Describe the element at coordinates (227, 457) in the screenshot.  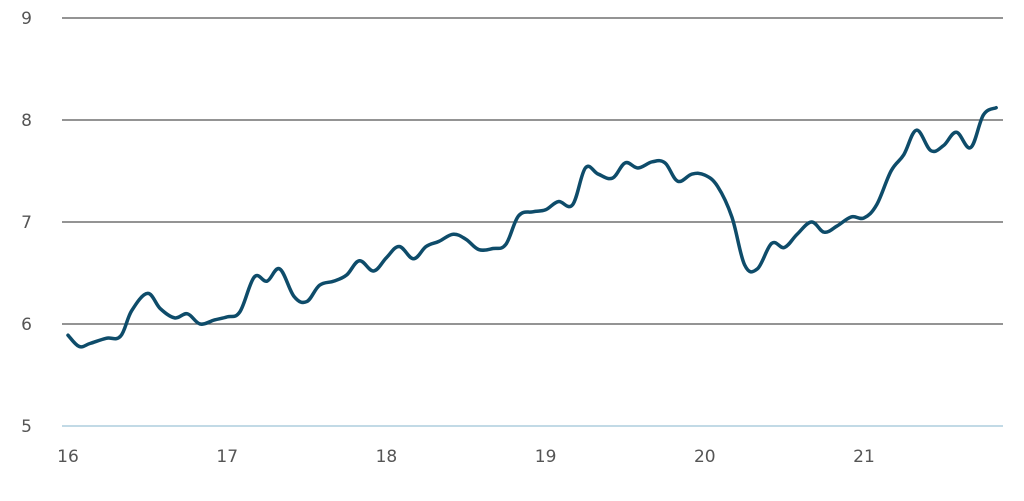
I see `x-tick-label: 17` at that location.